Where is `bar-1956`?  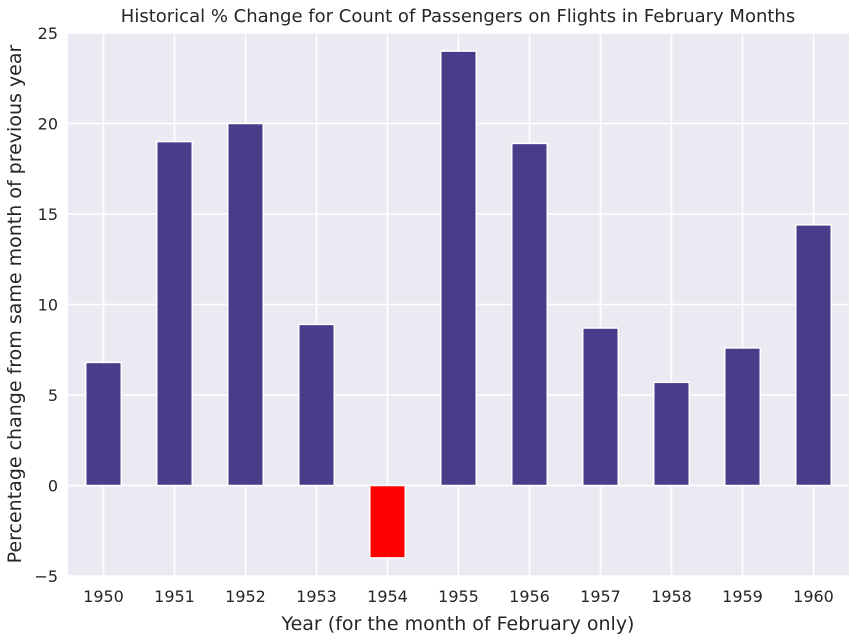
bar-1956 is located at coordinates (529, 314).